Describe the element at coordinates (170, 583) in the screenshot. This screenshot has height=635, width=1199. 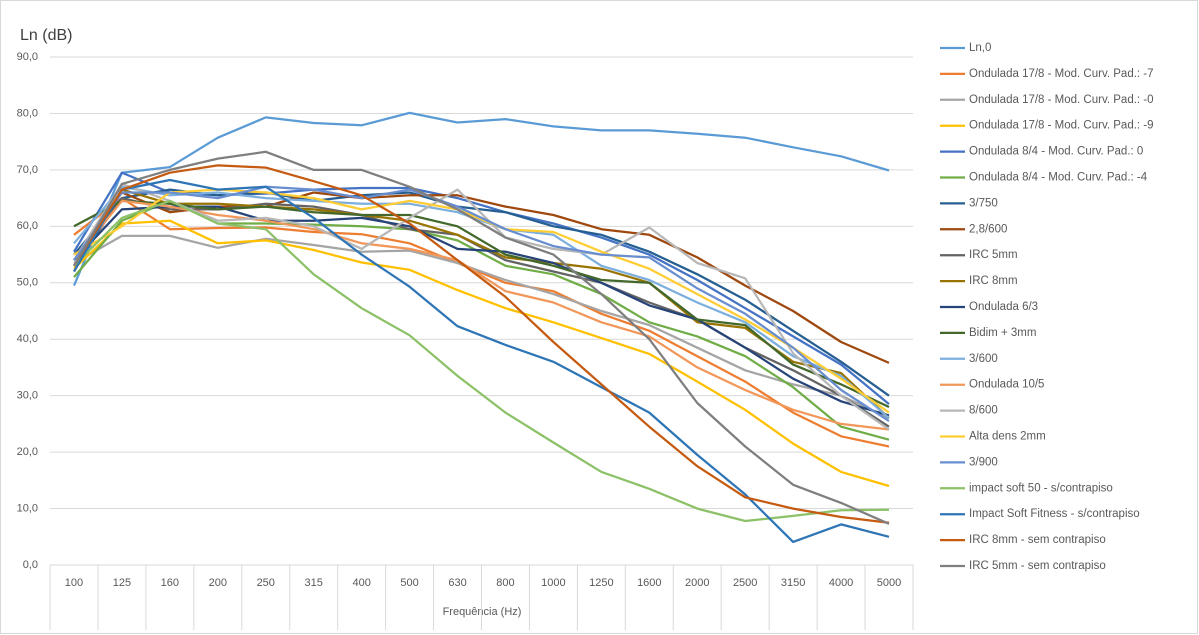
I see `x-tick-label: 160` at that location.